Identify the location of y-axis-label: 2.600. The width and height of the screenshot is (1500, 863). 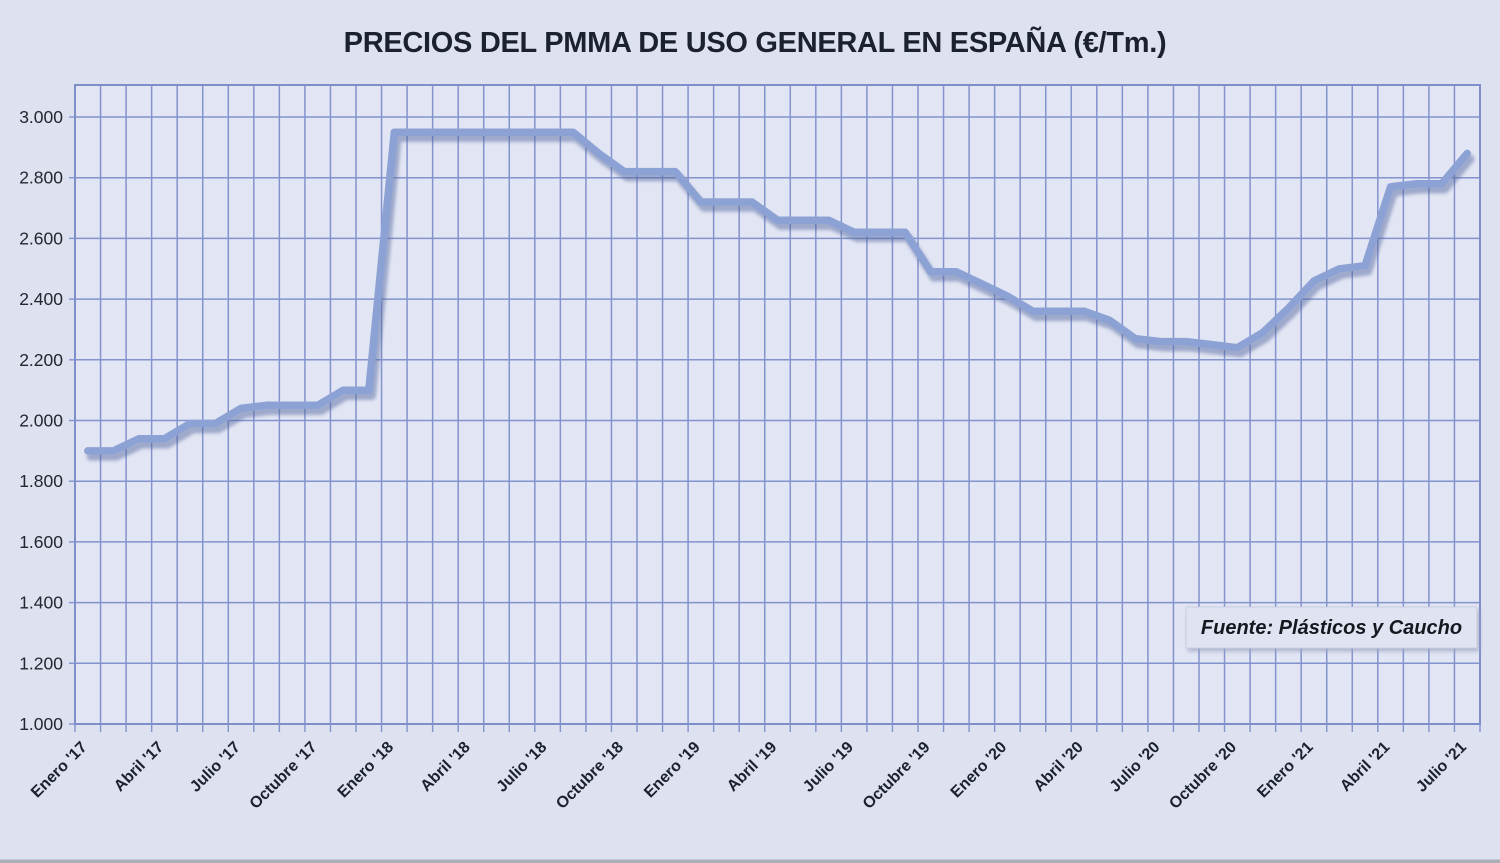
(41, 238).